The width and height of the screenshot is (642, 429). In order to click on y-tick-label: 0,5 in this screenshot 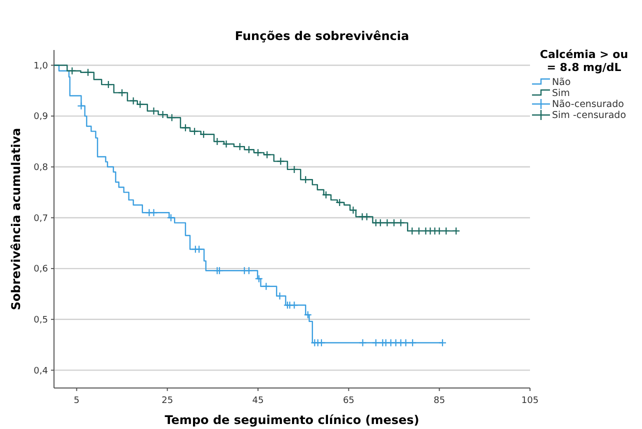, I will do `click(41, 321)`.